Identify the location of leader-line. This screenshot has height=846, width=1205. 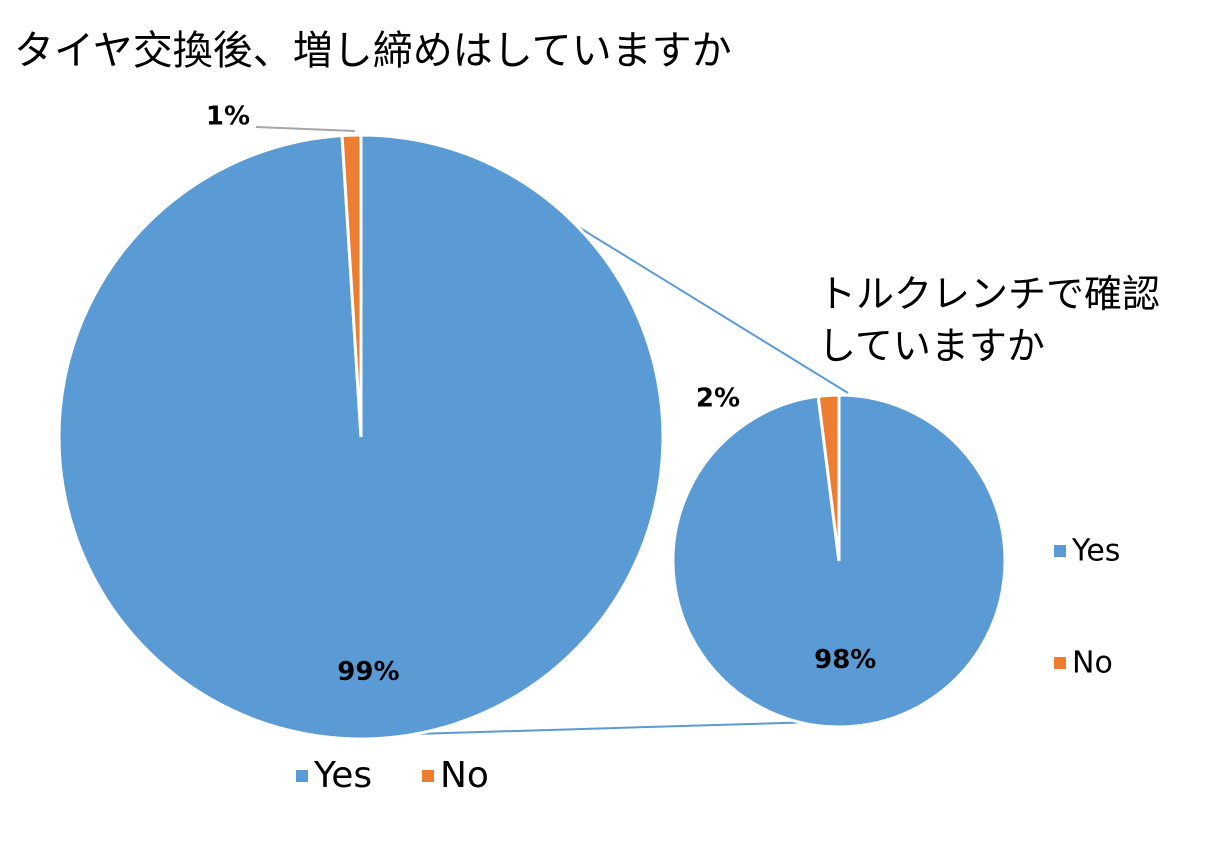
(305, 129).